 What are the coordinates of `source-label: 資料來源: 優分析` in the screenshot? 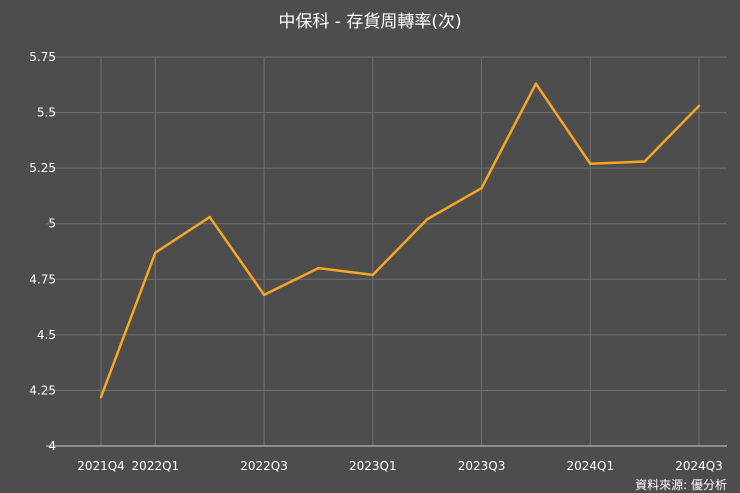 It's located at (681, 485).